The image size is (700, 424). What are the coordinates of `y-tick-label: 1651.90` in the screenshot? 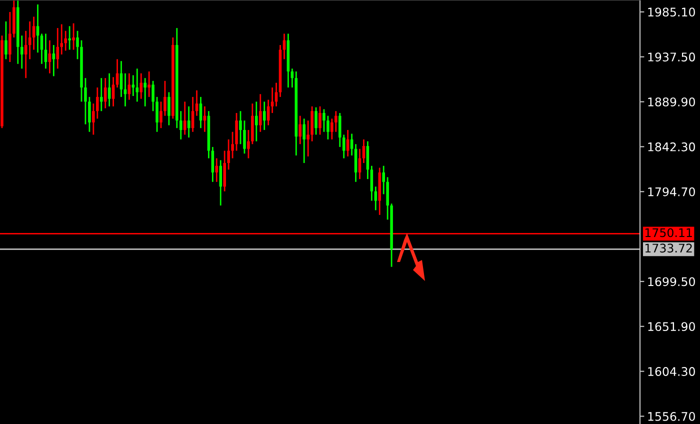 It's located at (671, 327).